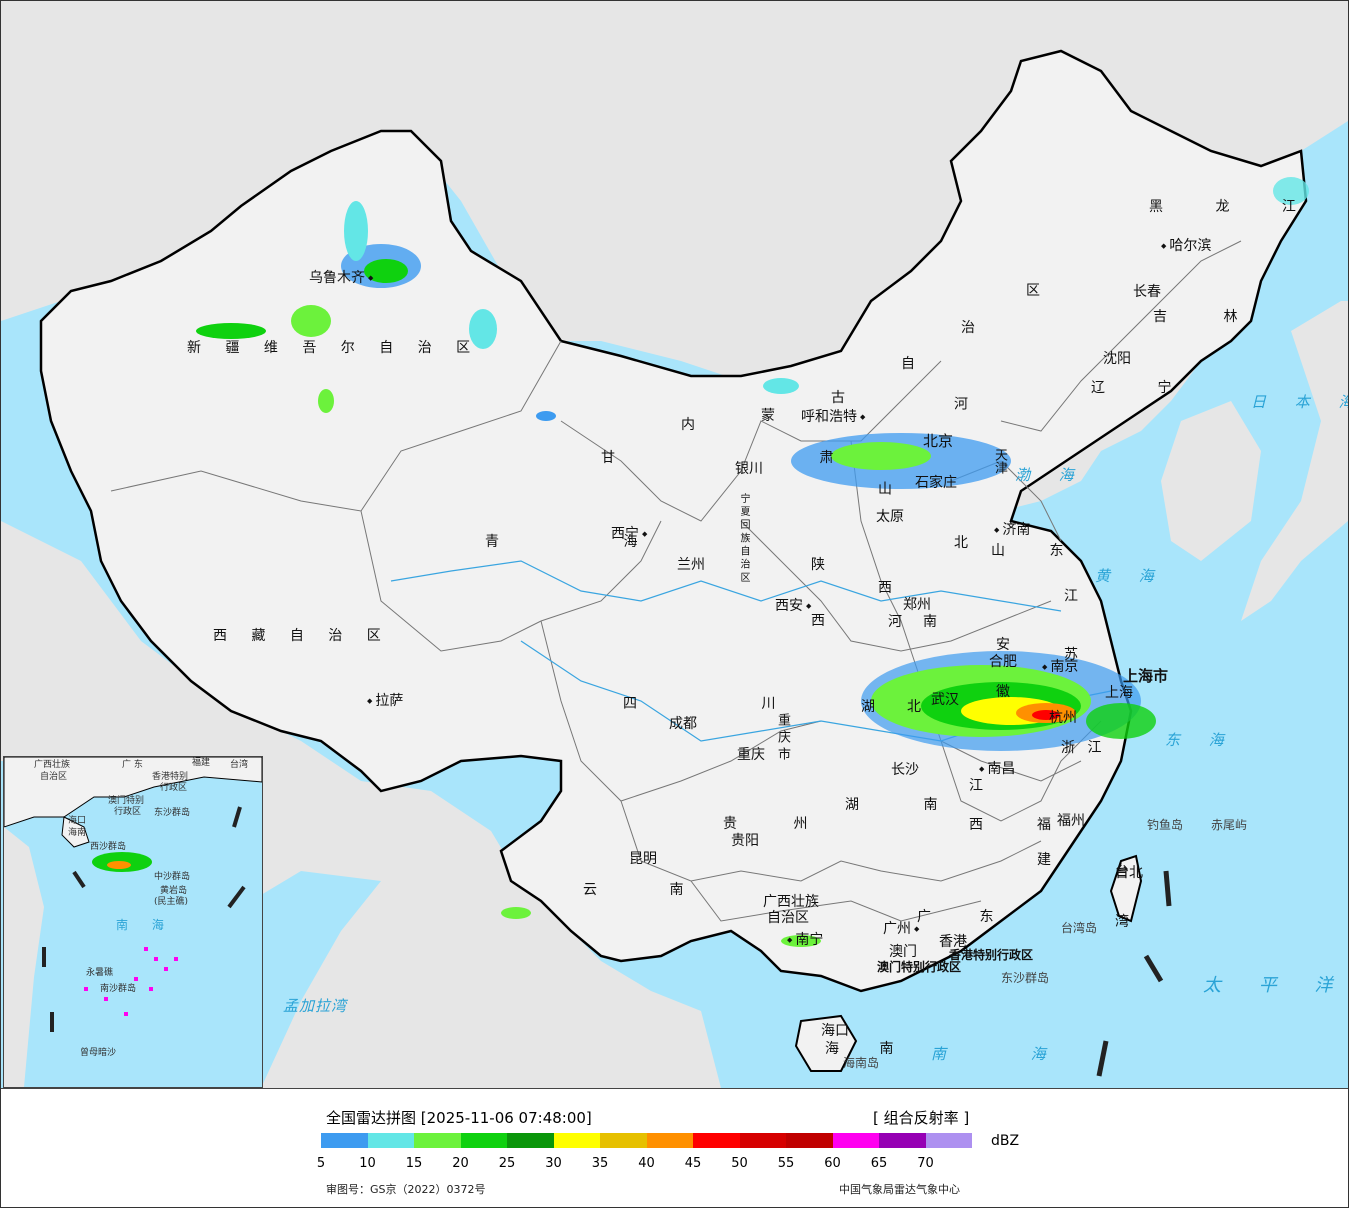 This screenshot has height=1208, width=1349. Describe the element at coordinates (1208, 317) in the screenshot. I see `province-label-jilin: 吉 林` at that location.